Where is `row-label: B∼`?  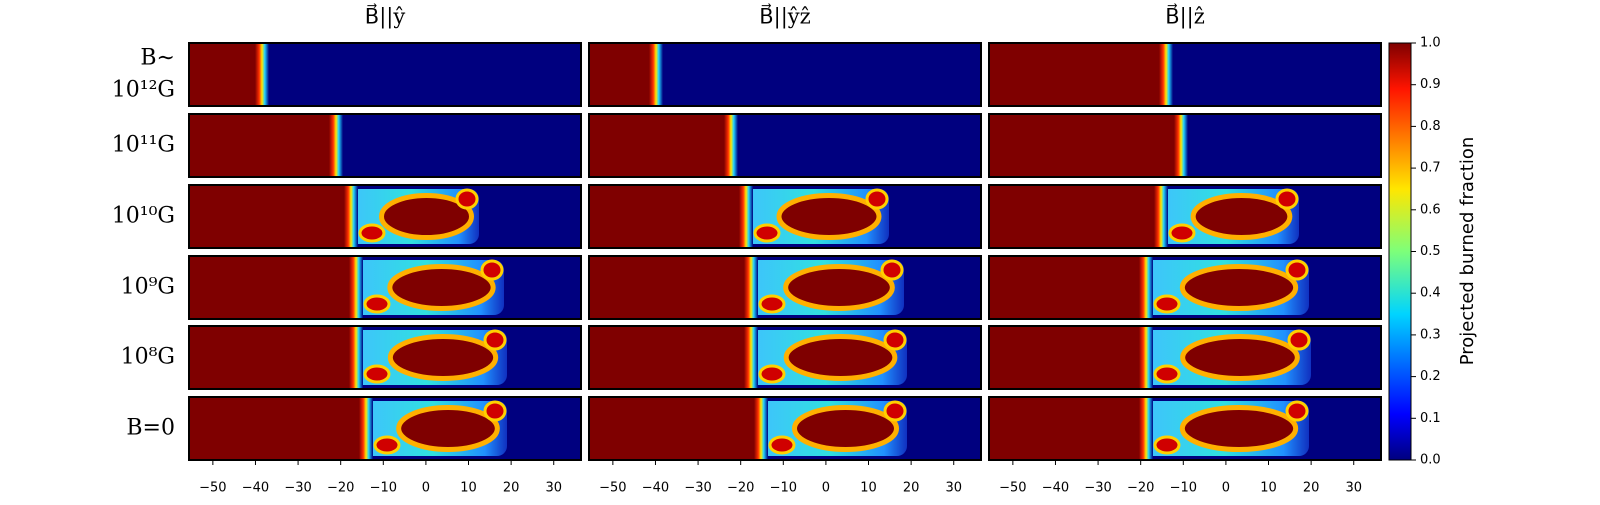 row-label: B∼ is located at coordinates (157, 58).